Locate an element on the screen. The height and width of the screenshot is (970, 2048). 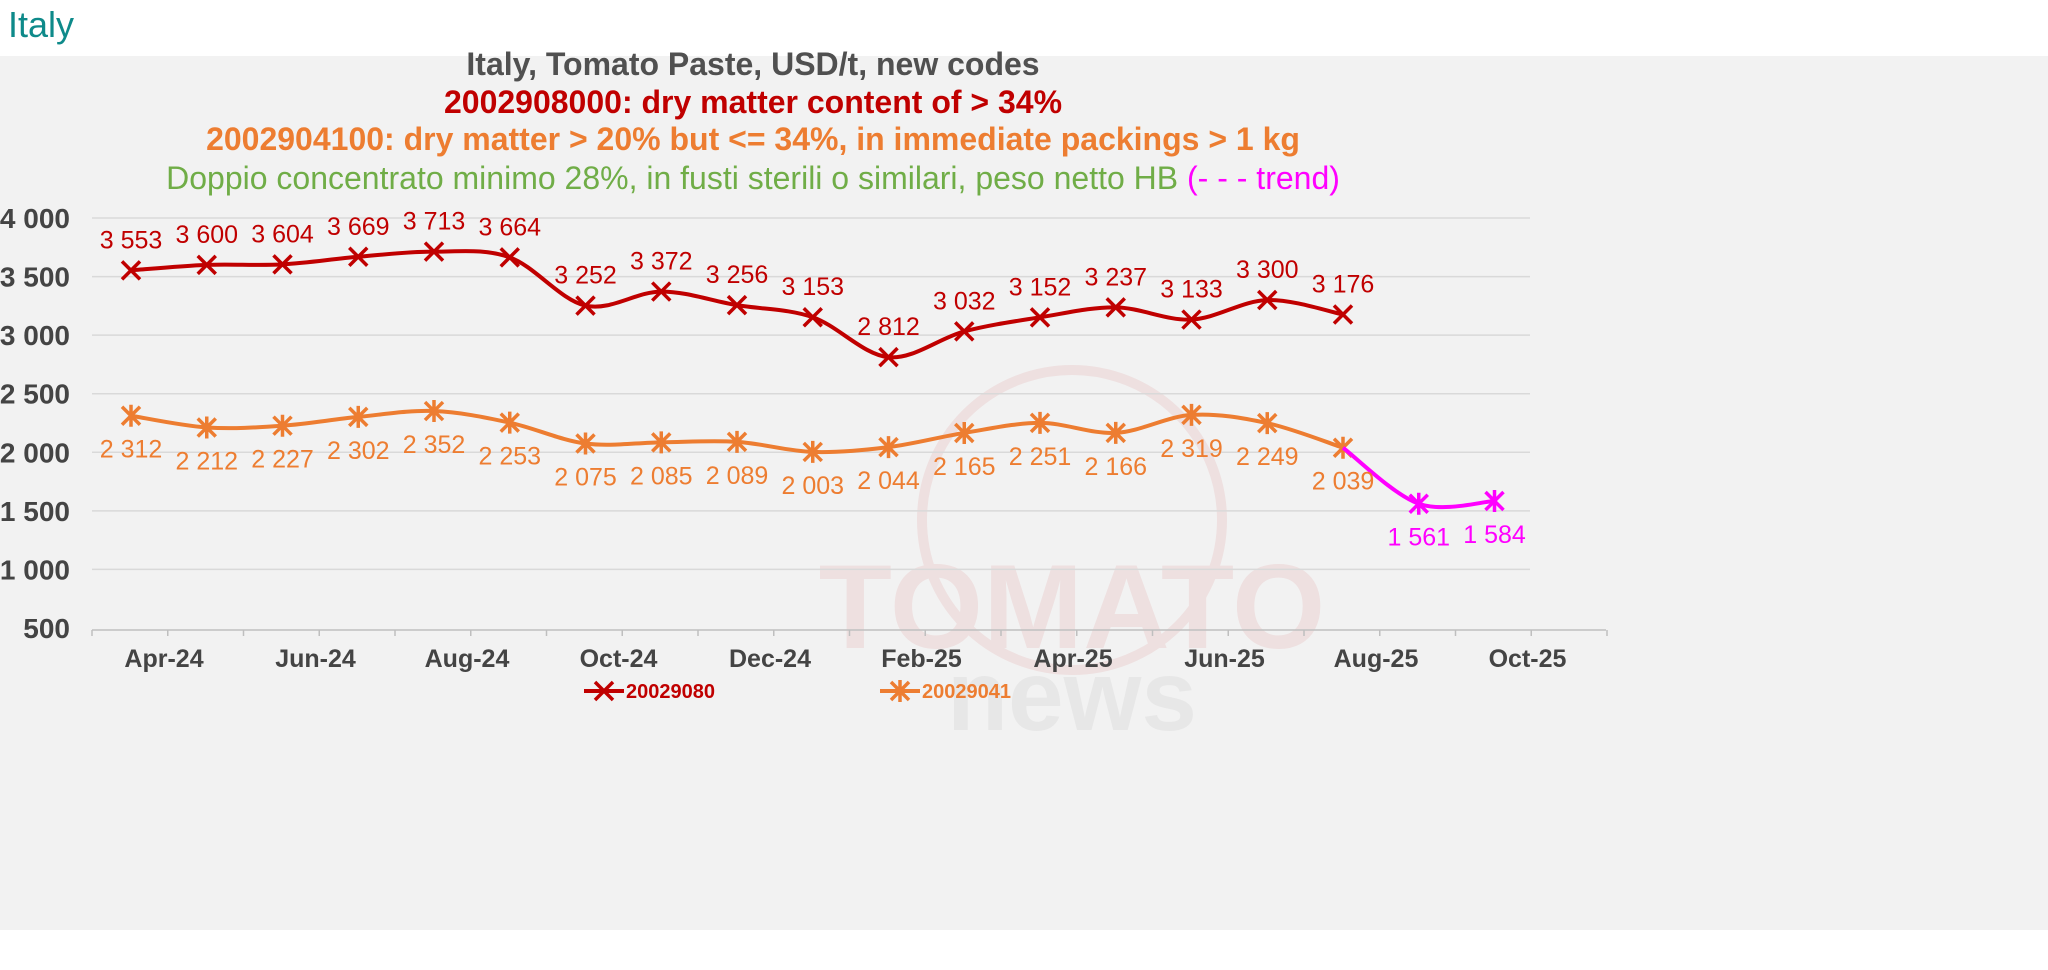
data-label: 3 669 is located at coordinates (358, 227).